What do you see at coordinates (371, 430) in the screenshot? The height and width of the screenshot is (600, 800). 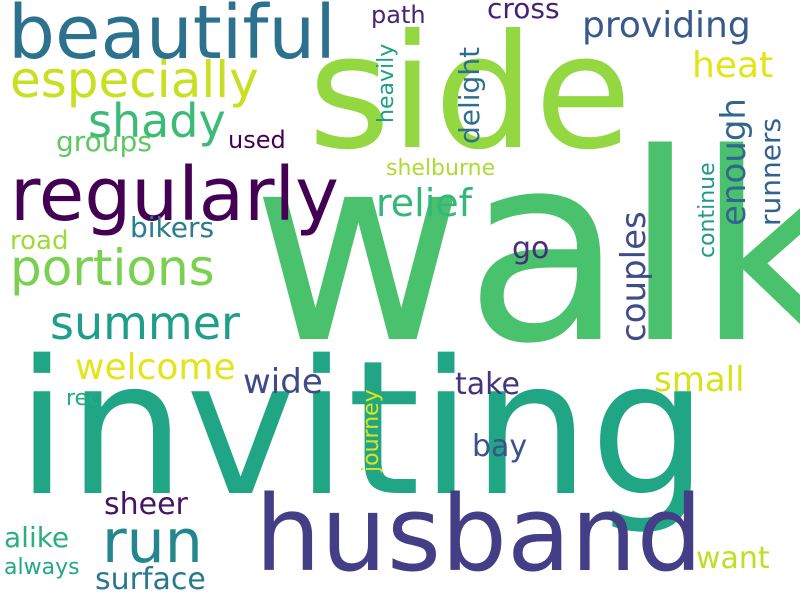 I see `word-journey: journey` at bounding box center [371, 430].